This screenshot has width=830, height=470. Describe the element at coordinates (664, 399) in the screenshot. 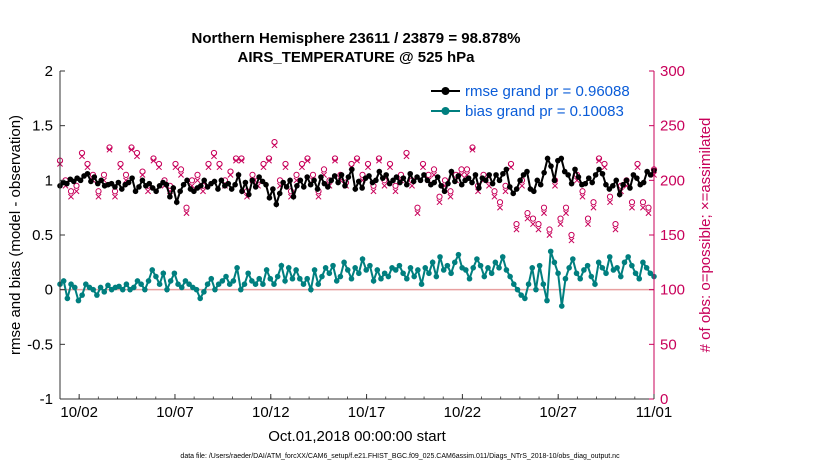

I see `y2-tick-label: 0` at that location.